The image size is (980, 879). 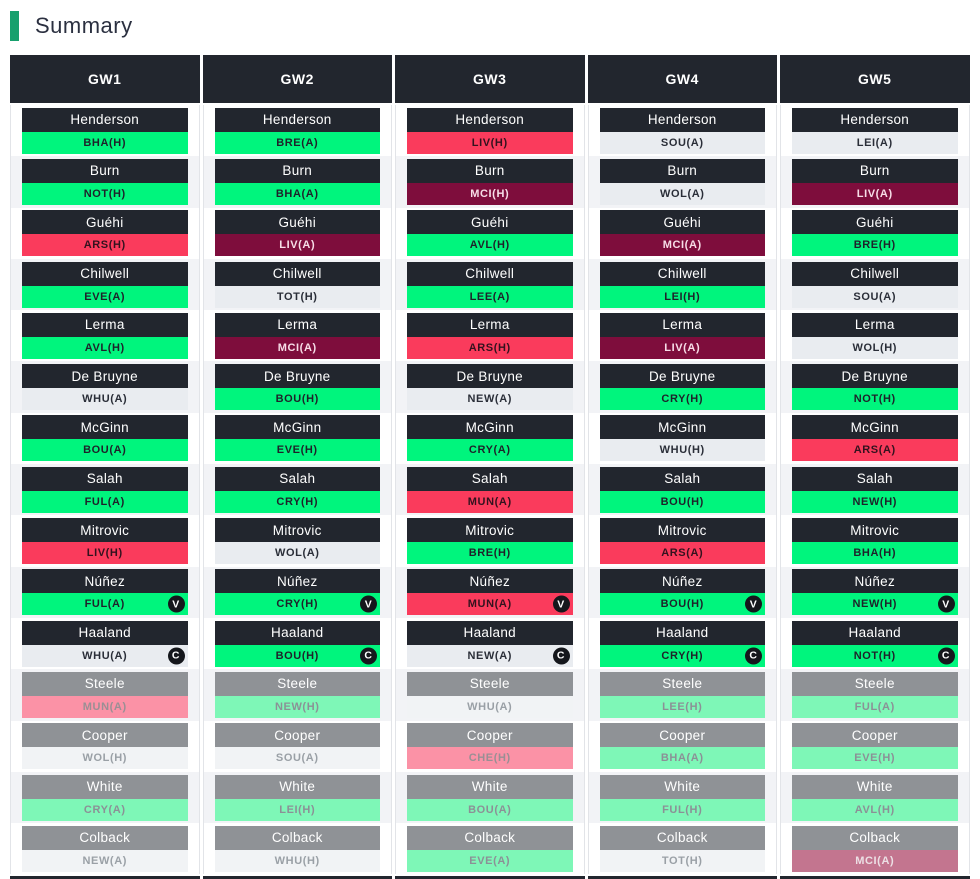 I want to click on player-card-cooper: Cooper WOL(H), so click(x=105, y=746).